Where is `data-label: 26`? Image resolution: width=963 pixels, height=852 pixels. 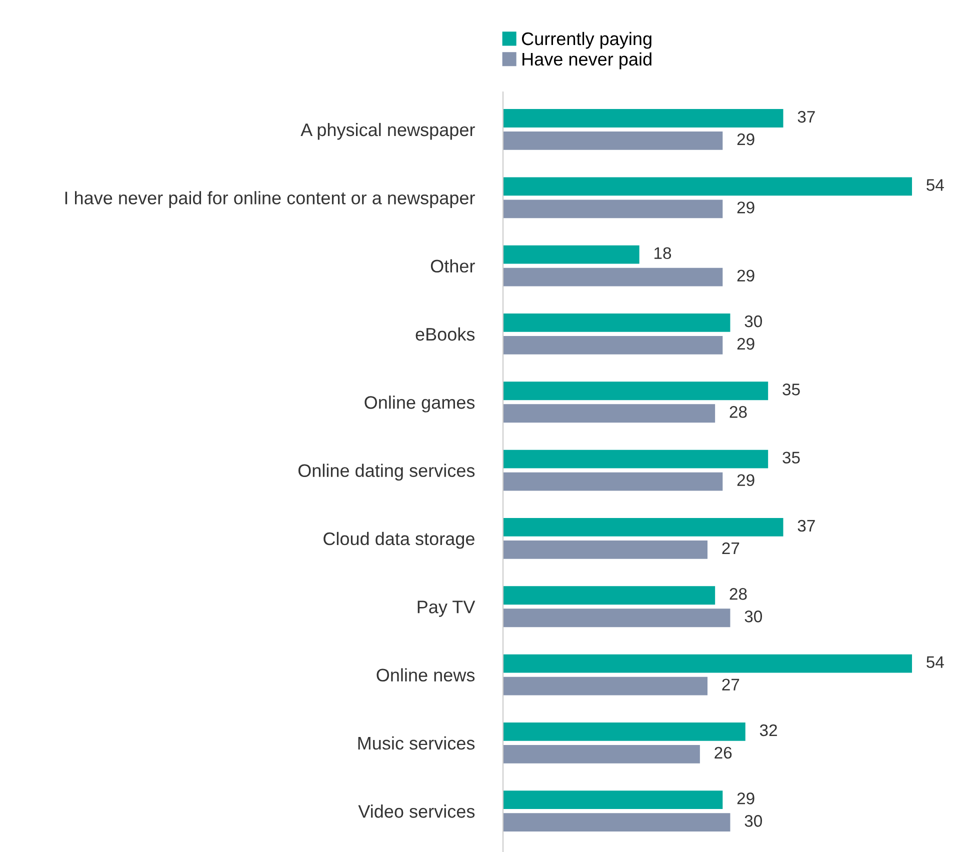
data-label: 26 is located at coordinates (723, 752).